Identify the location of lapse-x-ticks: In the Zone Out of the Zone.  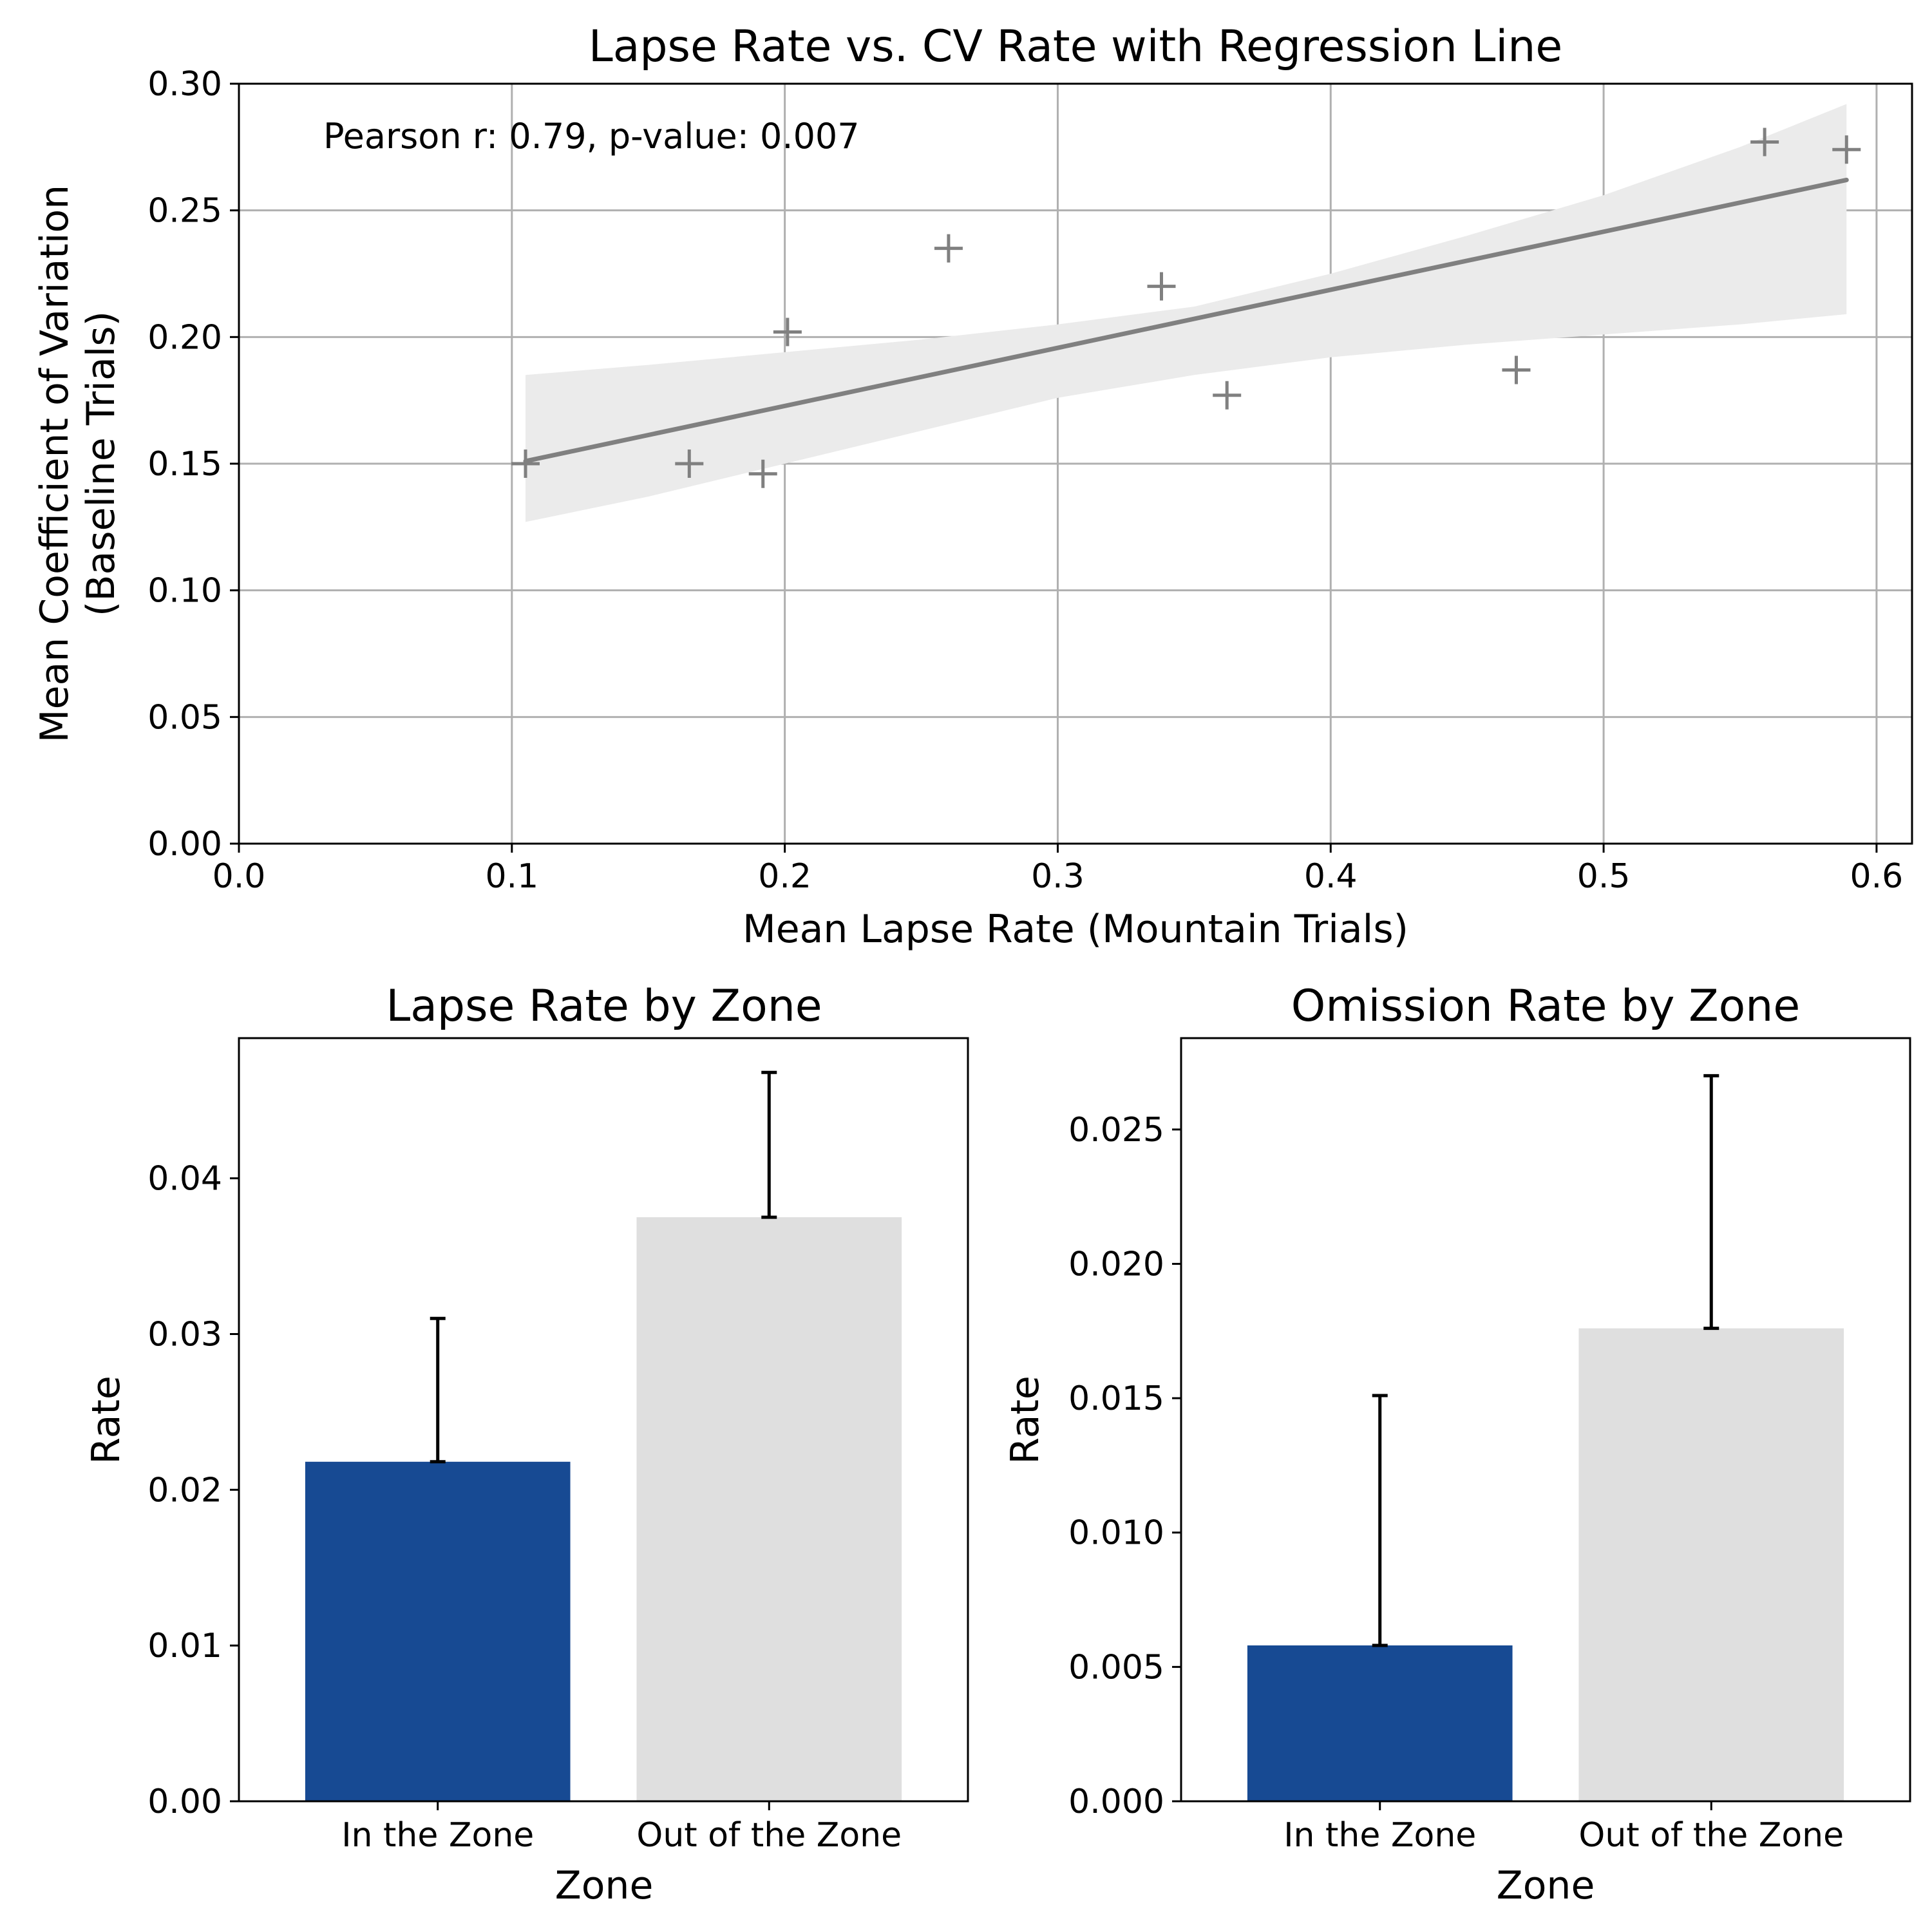
(621, 1828).